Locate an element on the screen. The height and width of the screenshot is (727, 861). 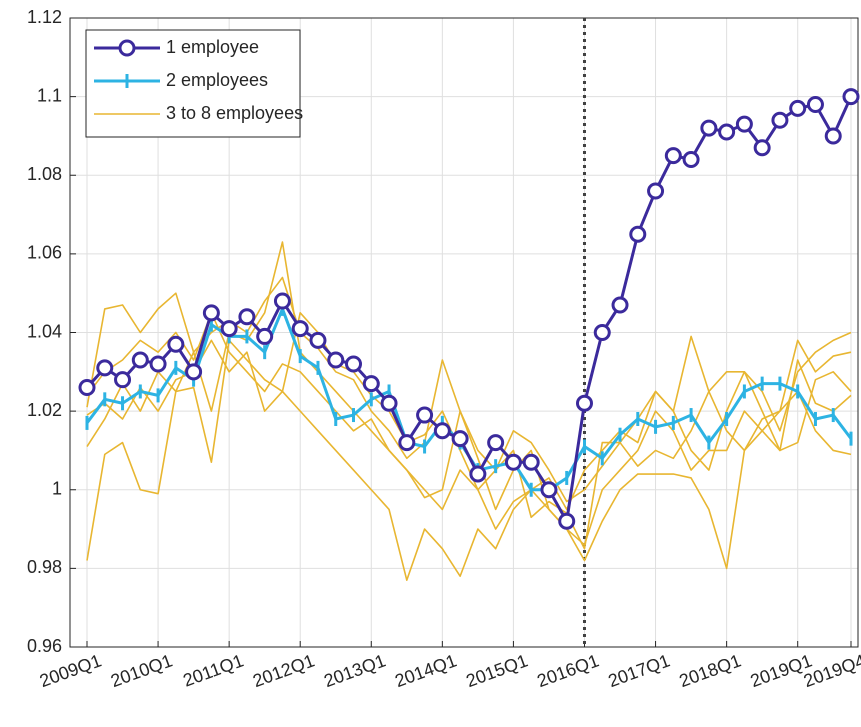
y-tick-label: 0.96 is located at coordinates (44, 646).